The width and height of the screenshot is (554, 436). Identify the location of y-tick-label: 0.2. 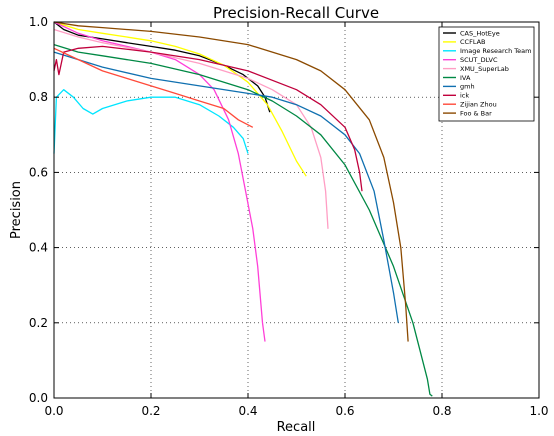
(38, 323).